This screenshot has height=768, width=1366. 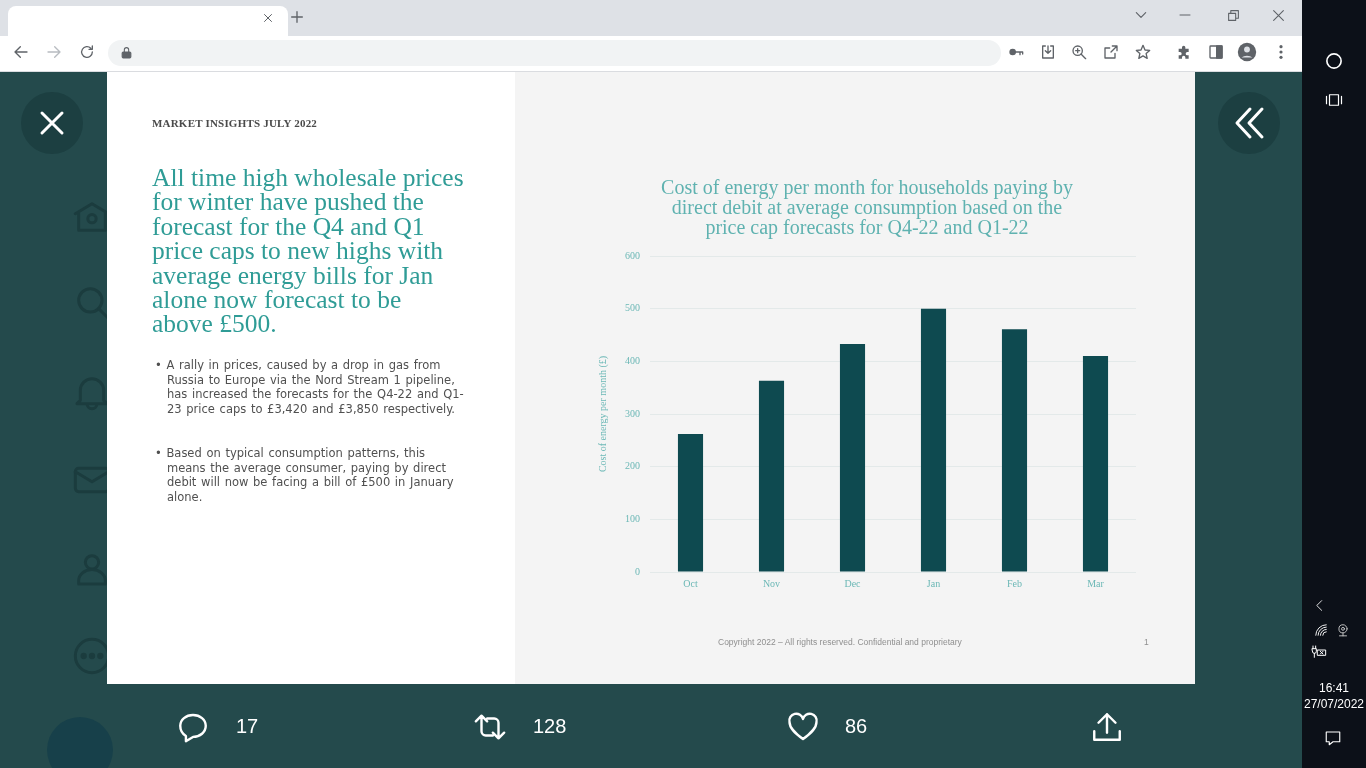 I want to click on y-tick-label: 200, so click(x=632, y=466).